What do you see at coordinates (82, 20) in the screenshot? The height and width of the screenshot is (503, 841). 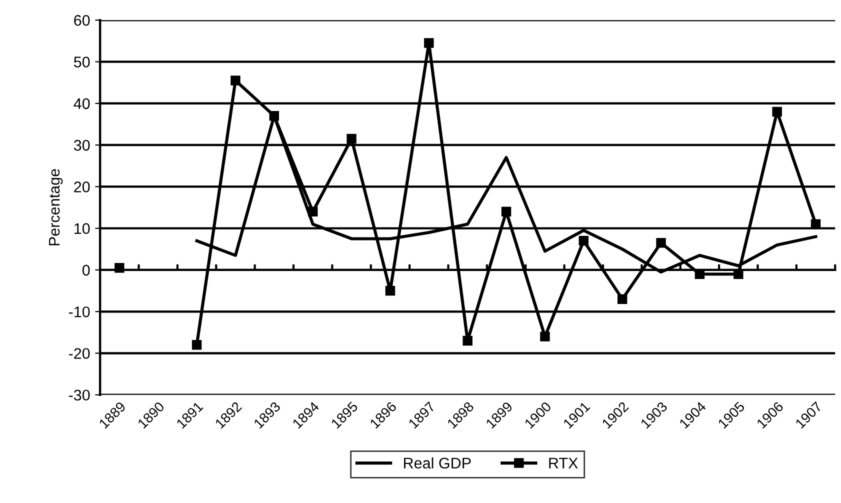 I see `y-tick-label: 60` at bounding box center [82, 20].